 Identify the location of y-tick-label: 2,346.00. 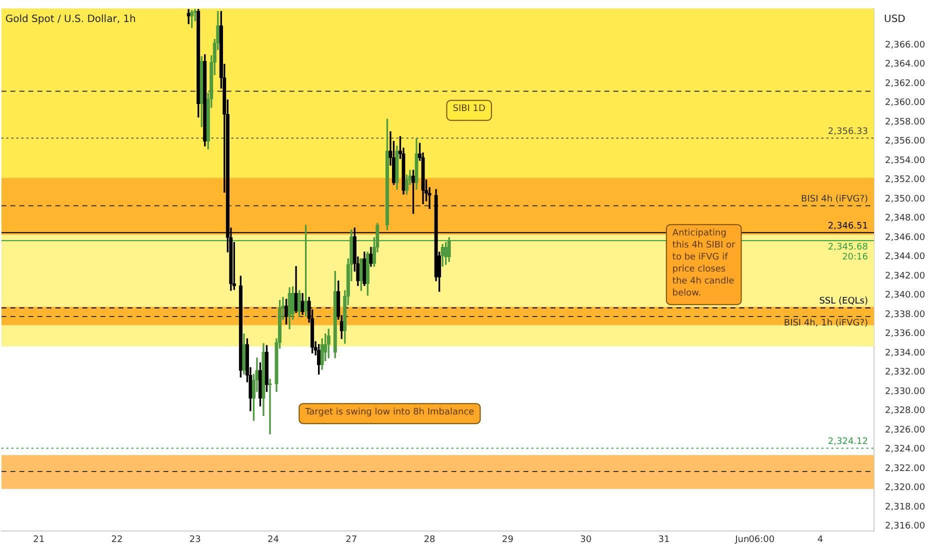
(905, 237).